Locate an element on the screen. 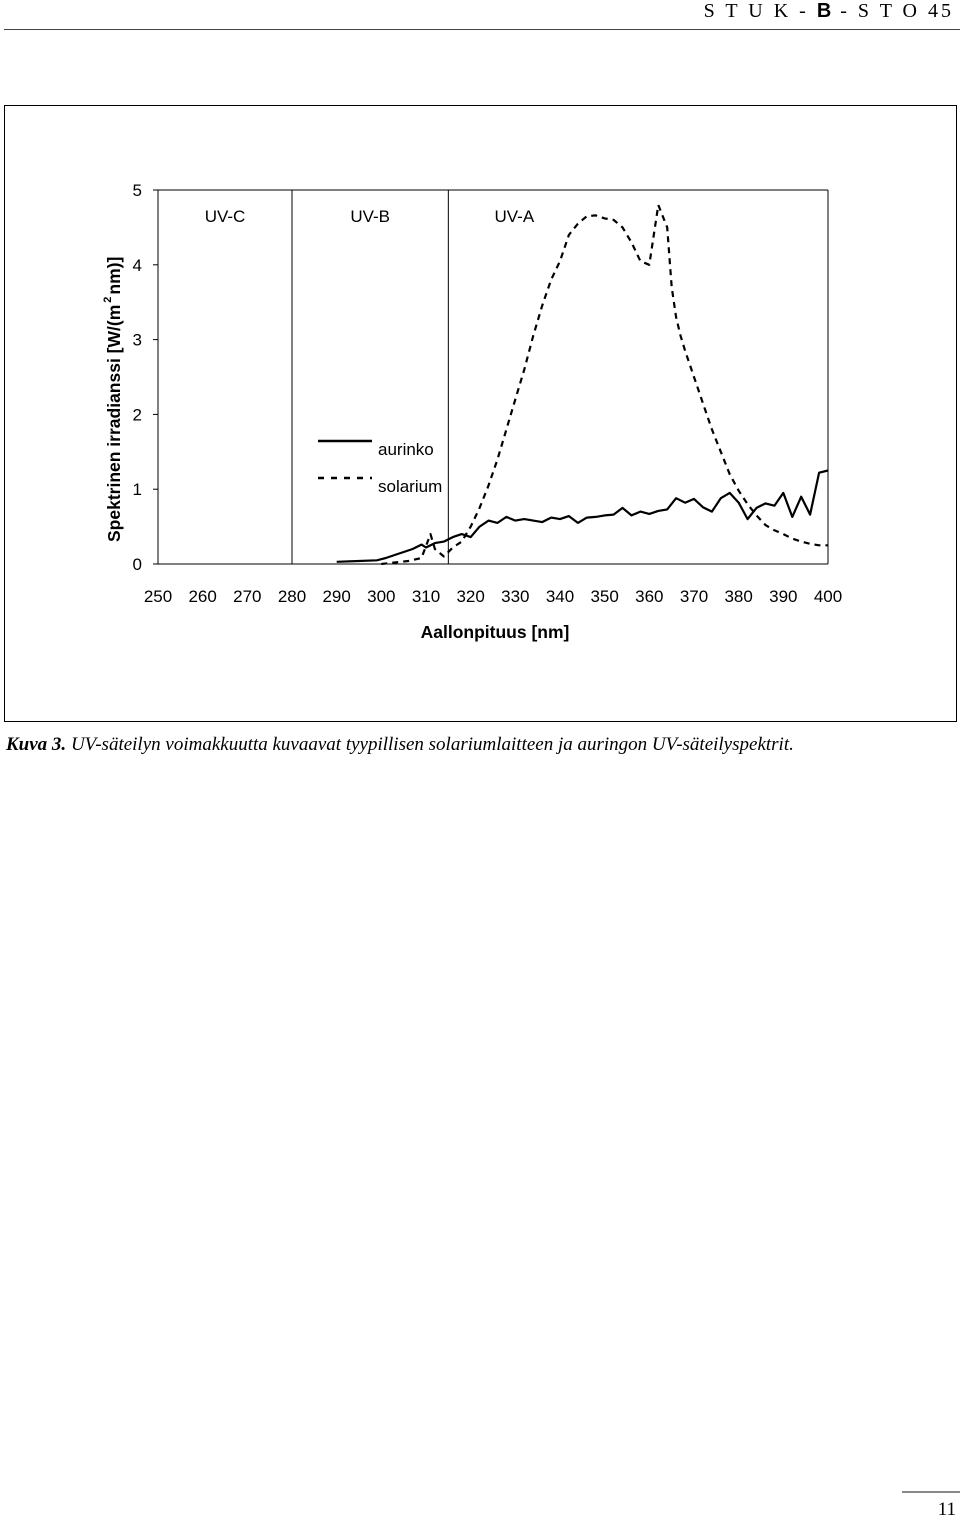 This screenshot has width=960, height=1522. y-tick-label-4: 4 is located at coordinates (137, 265).